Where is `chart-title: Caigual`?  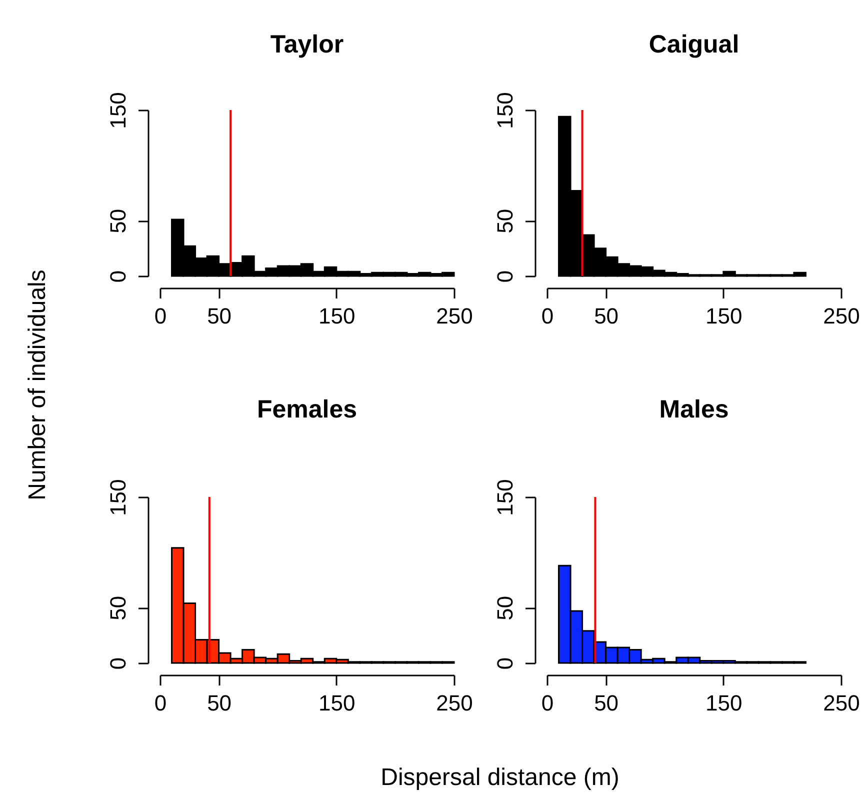 chart-title: Caigual is located at coordinates (694, 44).